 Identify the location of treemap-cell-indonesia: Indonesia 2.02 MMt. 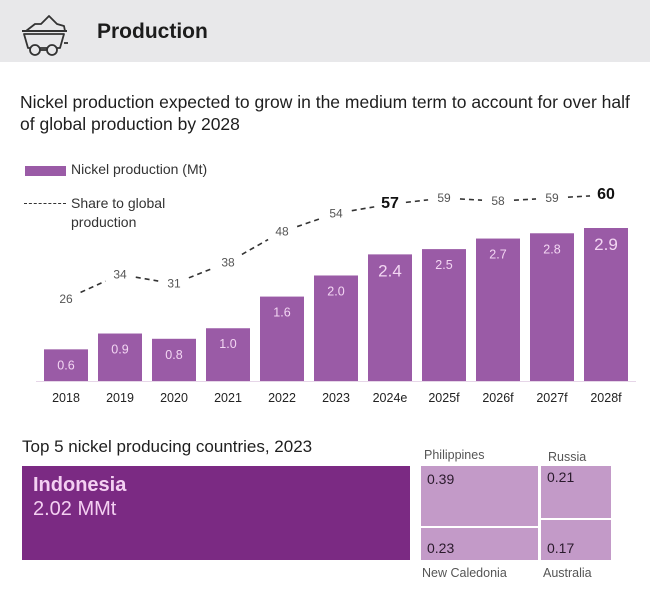
(216, 513).